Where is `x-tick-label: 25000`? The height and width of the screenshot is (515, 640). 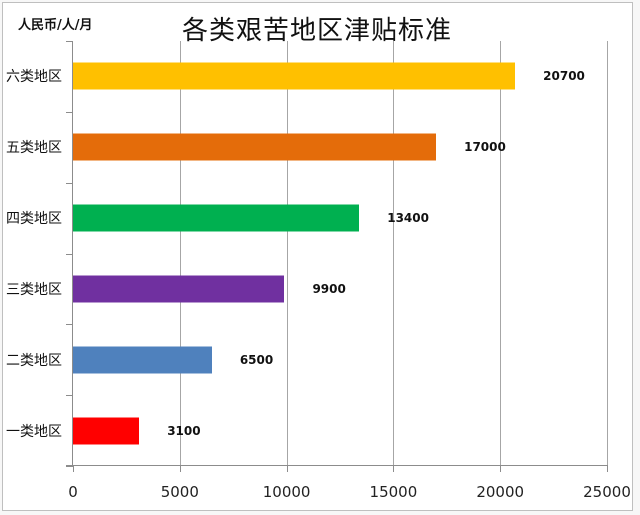
x-tick-label: 25000 is located at coordinates (607, 492).